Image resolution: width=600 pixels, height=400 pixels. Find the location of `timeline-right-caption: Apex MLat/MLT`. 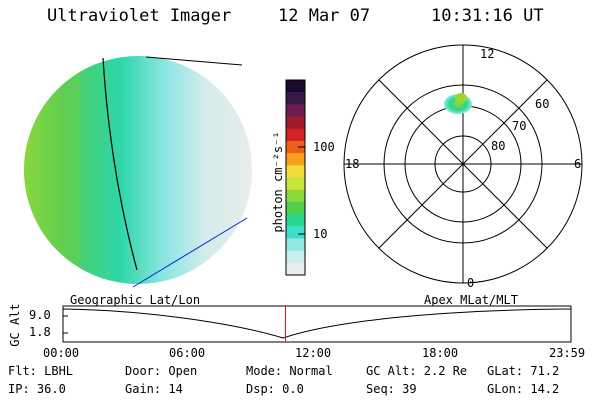

timeline-right-caption: Apex MLat/MLT is located at coordinates (471, 300).